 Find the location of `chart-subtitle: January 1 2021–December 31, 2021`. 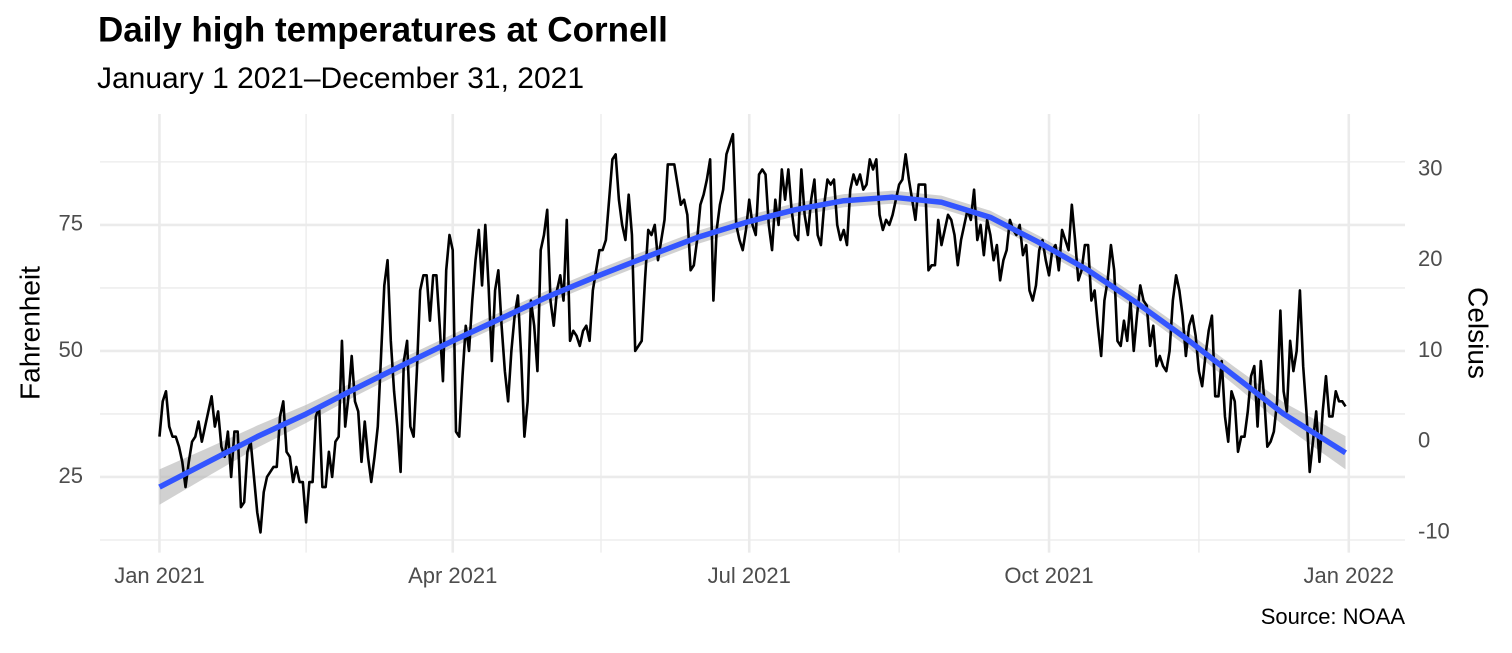

chart-subtitle: January 1 2021–December 31, 2021 is located at coordinates (340, 78).